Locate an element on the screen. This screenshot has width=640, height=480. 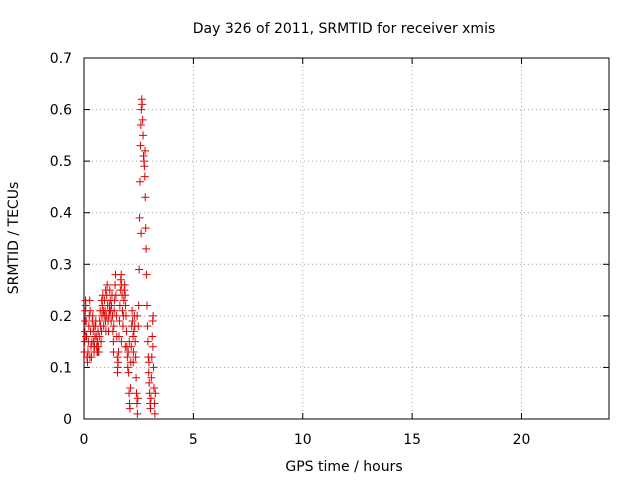
y-tick-label: 0 is located at coordinates (67, 420).